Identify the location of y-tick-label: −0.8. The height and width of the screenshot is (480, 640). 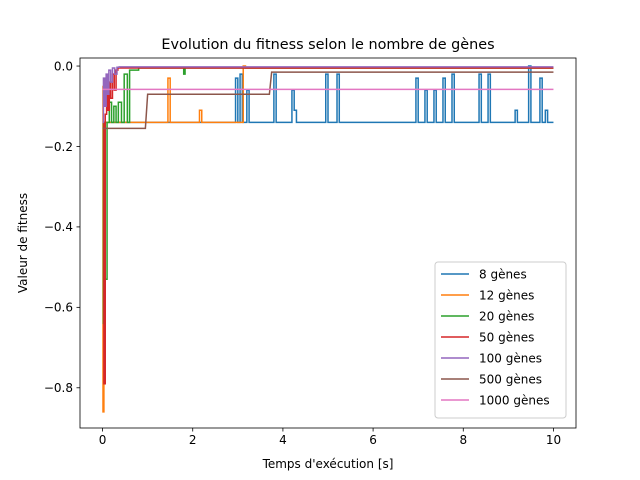
(58, 388).